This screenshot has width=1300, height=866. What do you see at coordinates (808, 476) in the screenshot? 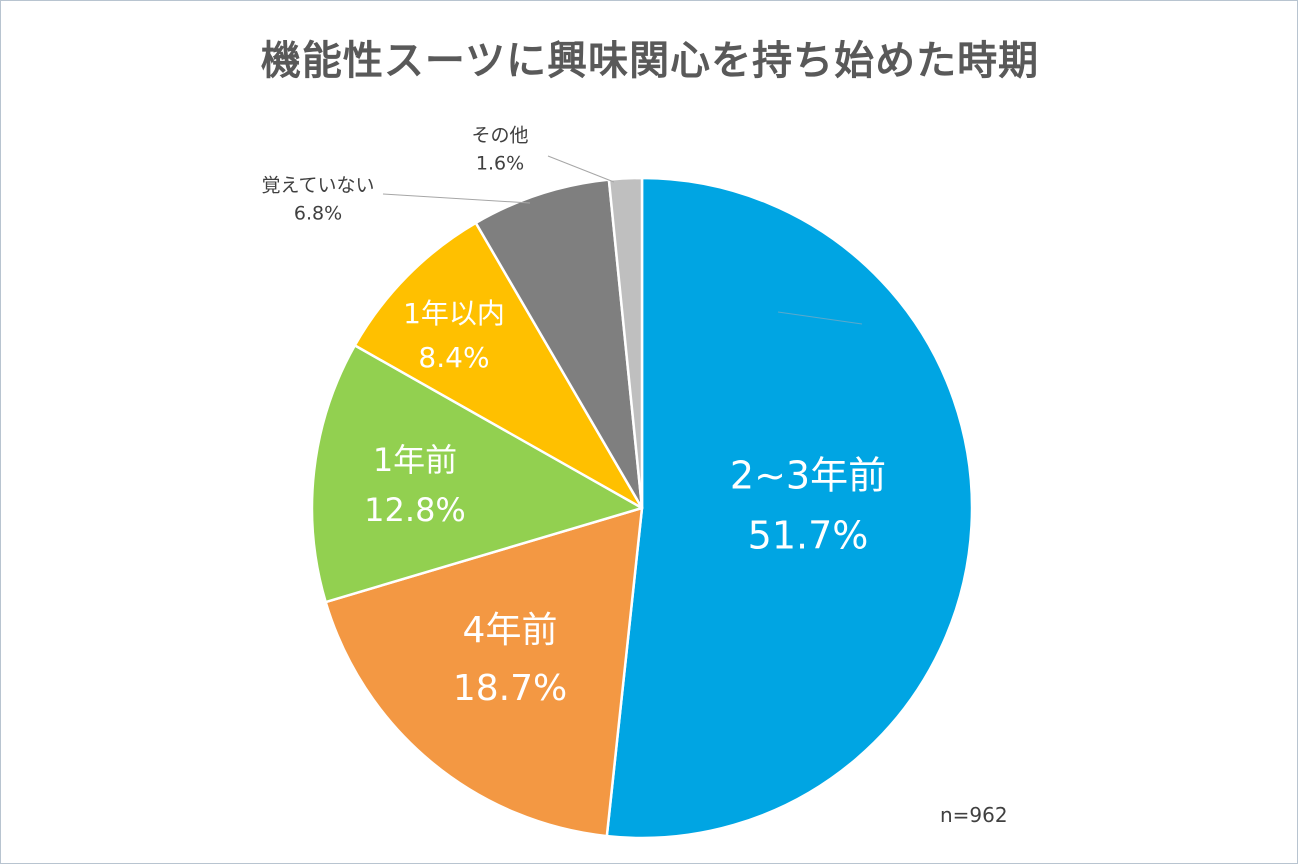
I see `slice-category-label: 2~3年前` at bounding box center [808, 476].